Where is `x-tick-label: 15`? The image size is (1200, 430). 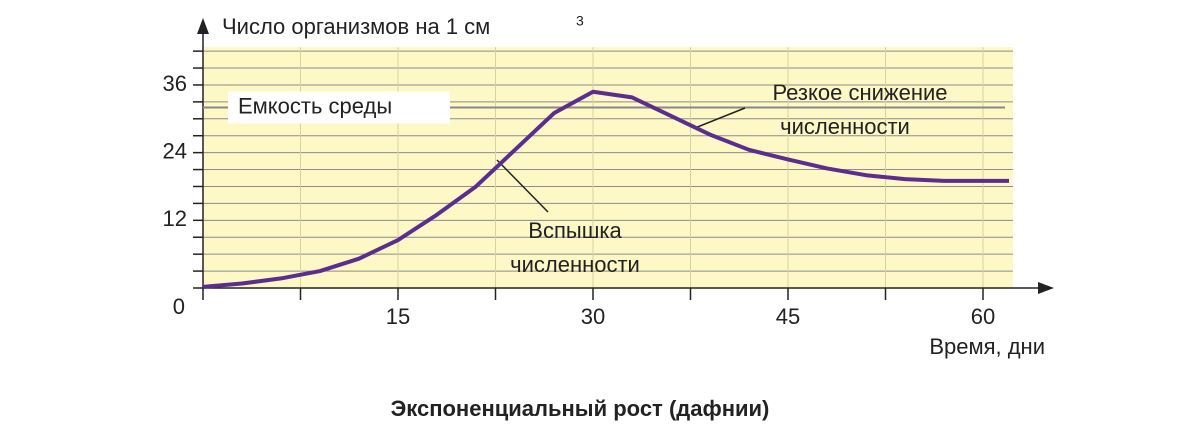 x-tick-label: 15 is located at coordinates (398, 316).